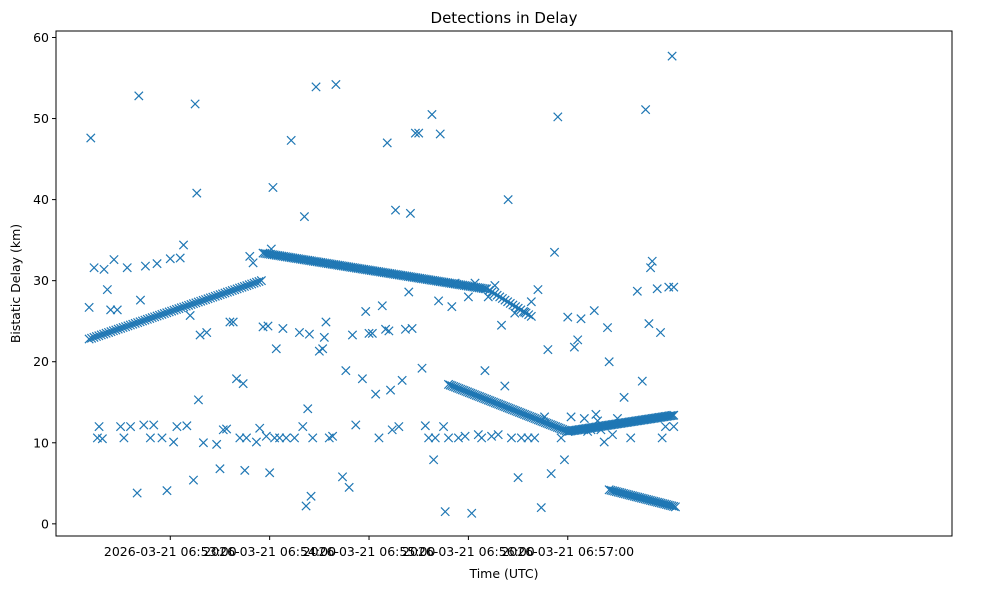 The width and height of the screenshot is (989, 590). Describe the element at coordinates (44, 280) in the screenshot. I see `y-axis: 0 10 20 30 40 50 60` at that location.